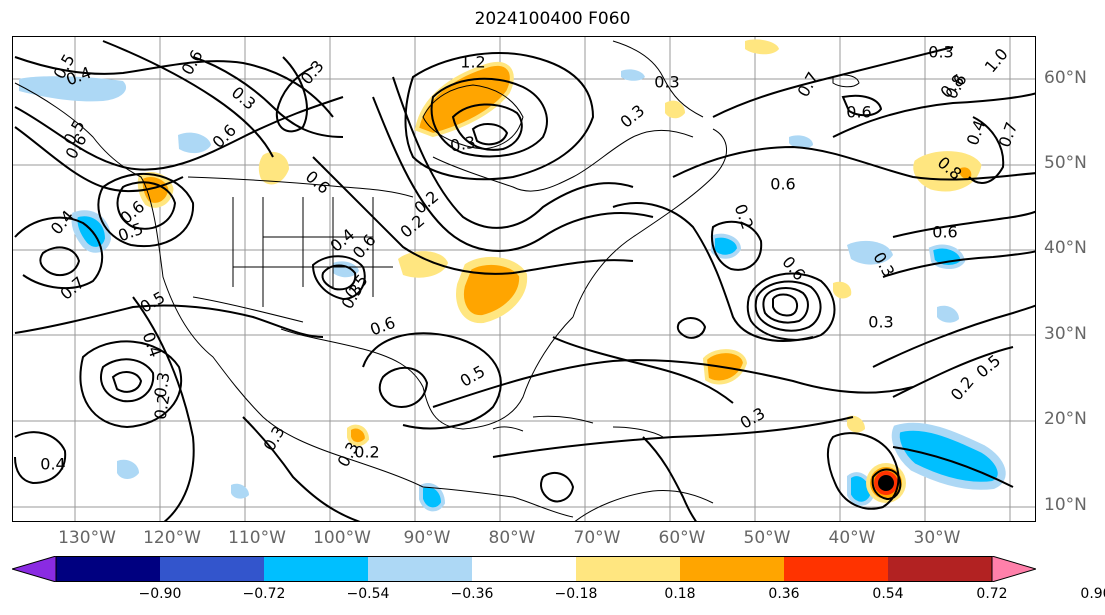  What do you see at coordinates (726, 246) in the screenshot?
I see `blue-area-atlantic-west` at bounding box center [726, 246].